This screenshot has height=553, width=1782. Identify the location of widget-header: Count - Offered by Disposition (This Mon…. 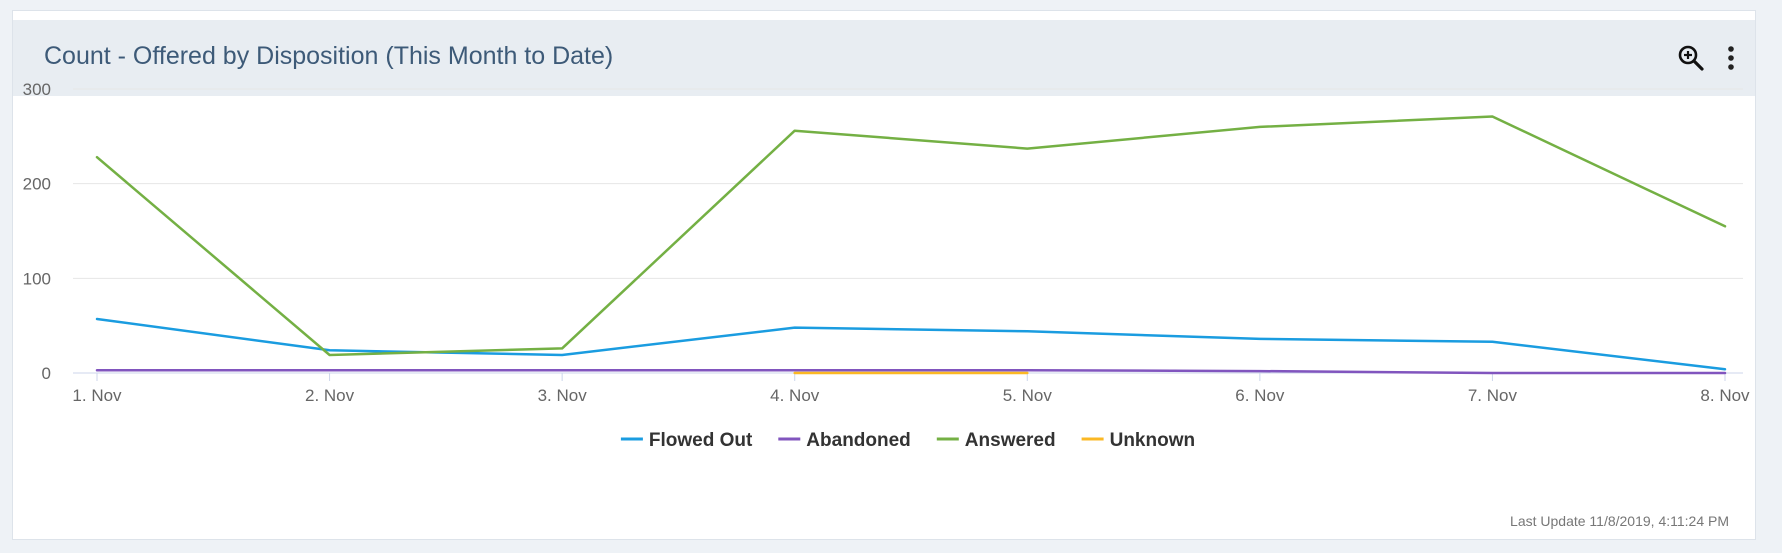
(884, 58).